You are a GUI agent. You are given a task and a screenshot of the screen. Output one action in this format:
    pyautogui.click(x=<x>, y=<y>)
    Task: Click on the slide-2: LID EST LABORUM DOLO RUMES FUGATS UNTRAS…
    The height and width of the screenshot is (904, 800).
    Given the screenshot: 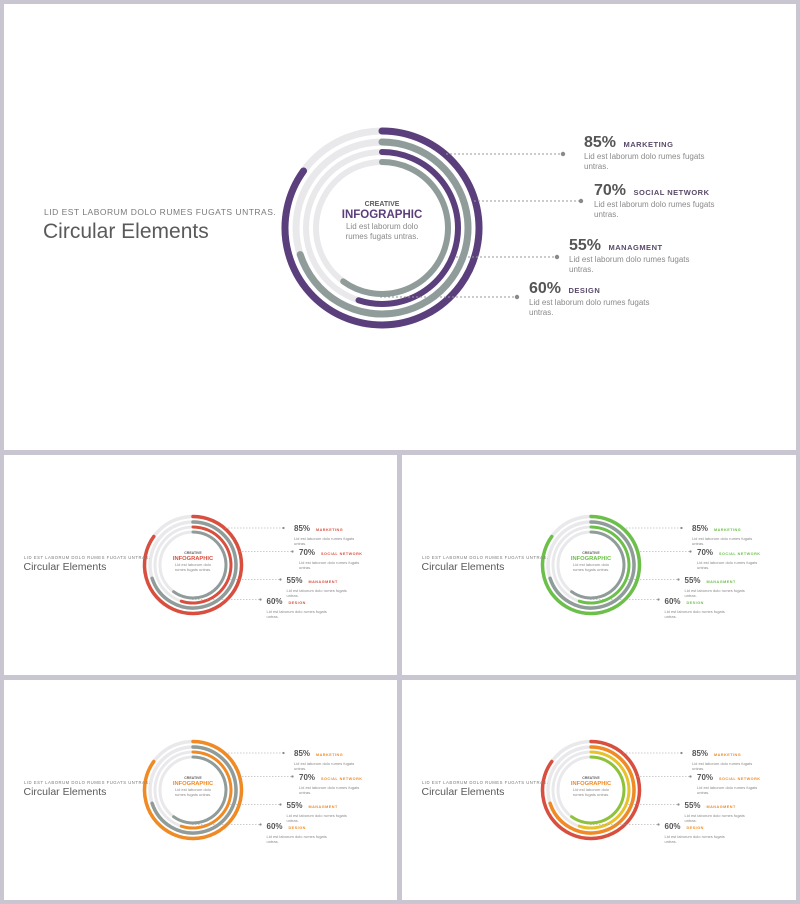 What is the action you would take?
    pyautogui.click(x=200, y=565)
    